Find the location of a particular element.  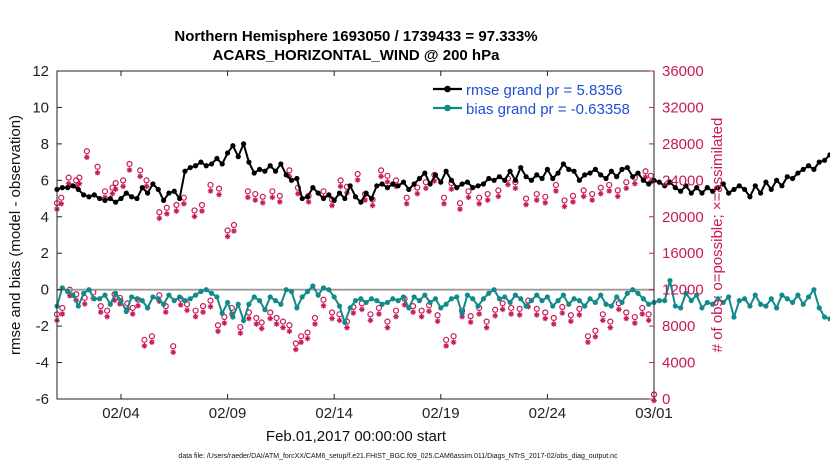

x-tick-label: 02/19 is located at coordinates (441, 413).